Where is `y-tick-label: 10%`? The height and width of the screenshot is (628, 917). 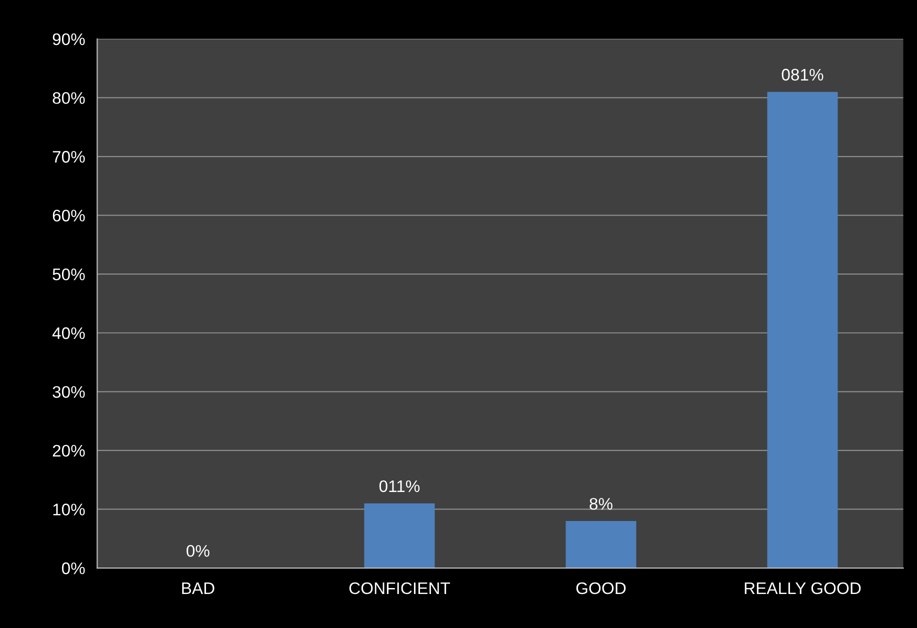
y-tick-label: 10% is located at coordinates (69, 510).